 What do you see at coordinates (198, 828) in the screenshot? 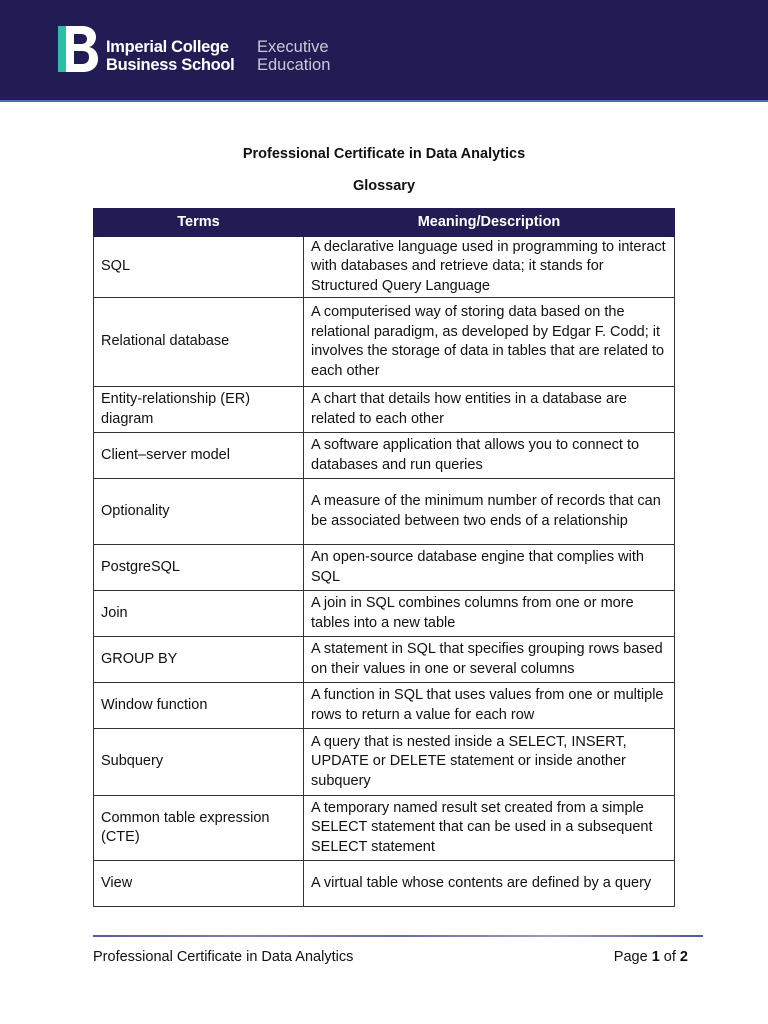
I see `term-cell: Common table expression (CTE)` at bounding box center [198, 828].